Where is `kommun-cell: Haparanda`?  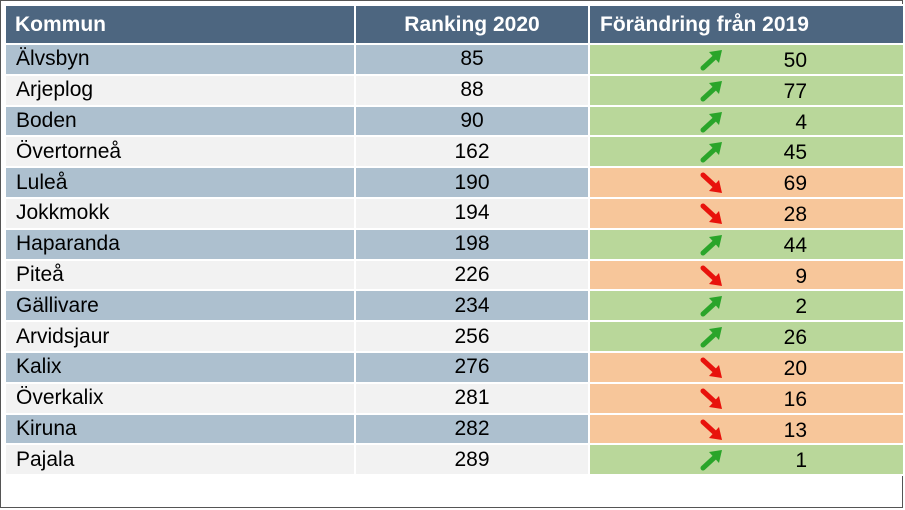 kommun-cell: Haparanda is located at coordinates (180, 244).